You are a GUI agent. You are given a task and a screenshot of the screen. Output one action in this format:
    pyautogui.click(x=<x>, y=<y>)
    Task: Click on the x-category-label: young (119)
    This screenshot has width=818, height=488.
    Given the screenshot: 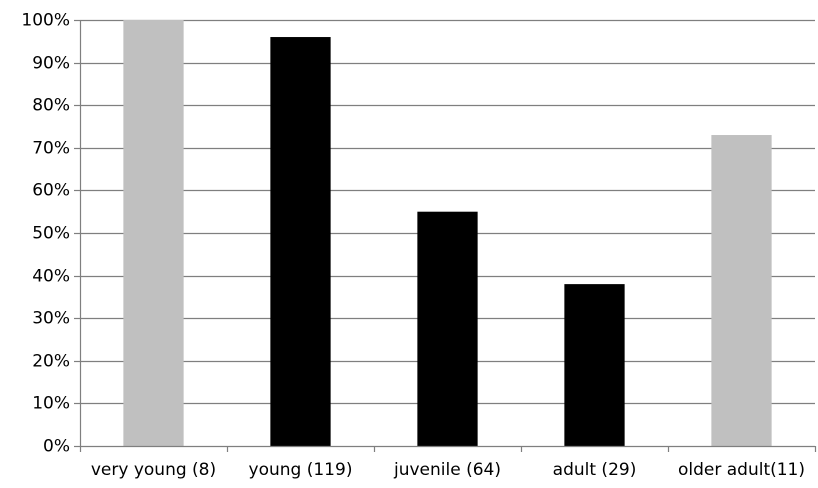 What is the action you would take?
    pyautogui.click(x=301, y=470)
    